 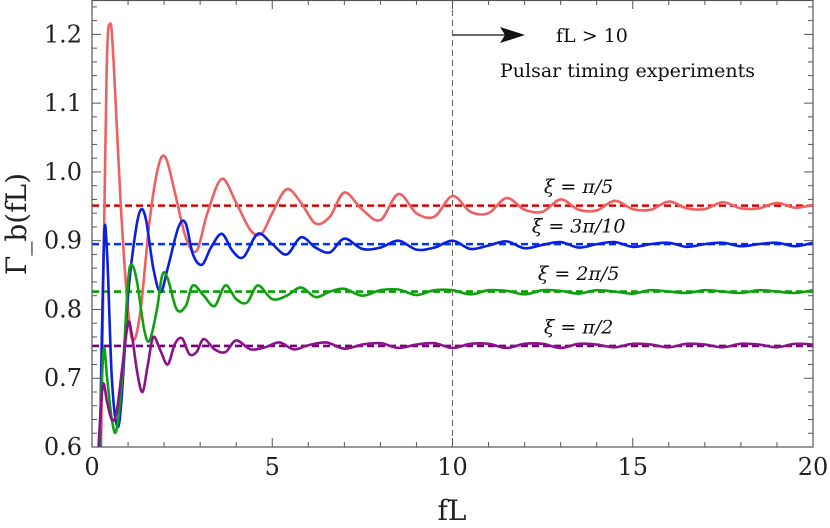 What do you see at coordinates (578, 187) in the screenshot?
I see `series-label-pi-5: ξ = π/5` at bounding box center [578, 187].